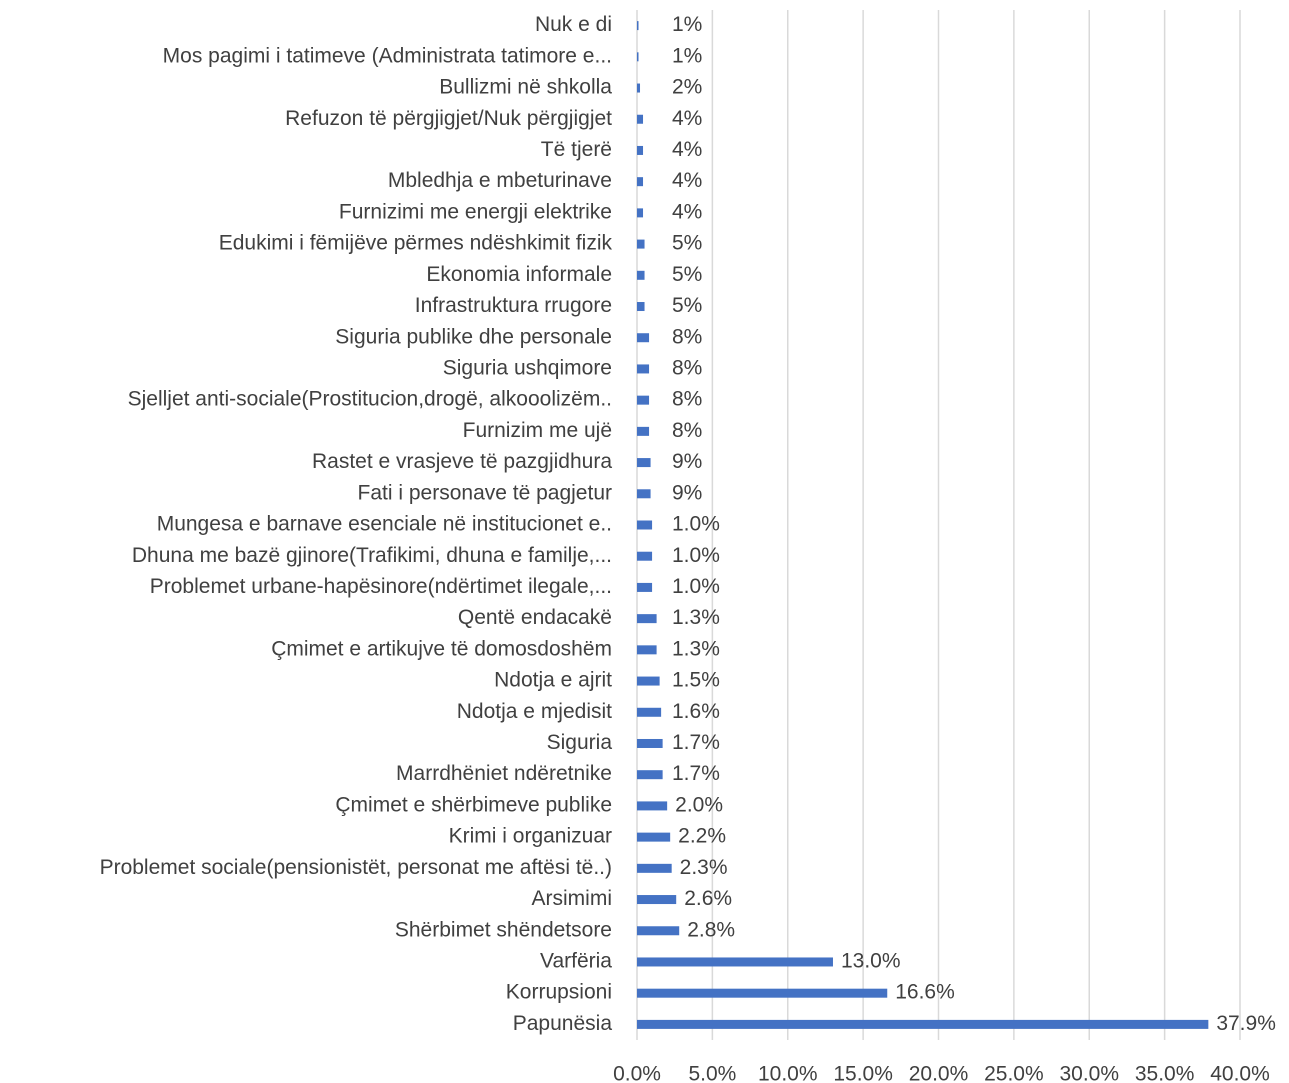 This screenshot has height=1083, width=1289. I want to click on y-tick-label: Nuk e di, so click(573, 24).